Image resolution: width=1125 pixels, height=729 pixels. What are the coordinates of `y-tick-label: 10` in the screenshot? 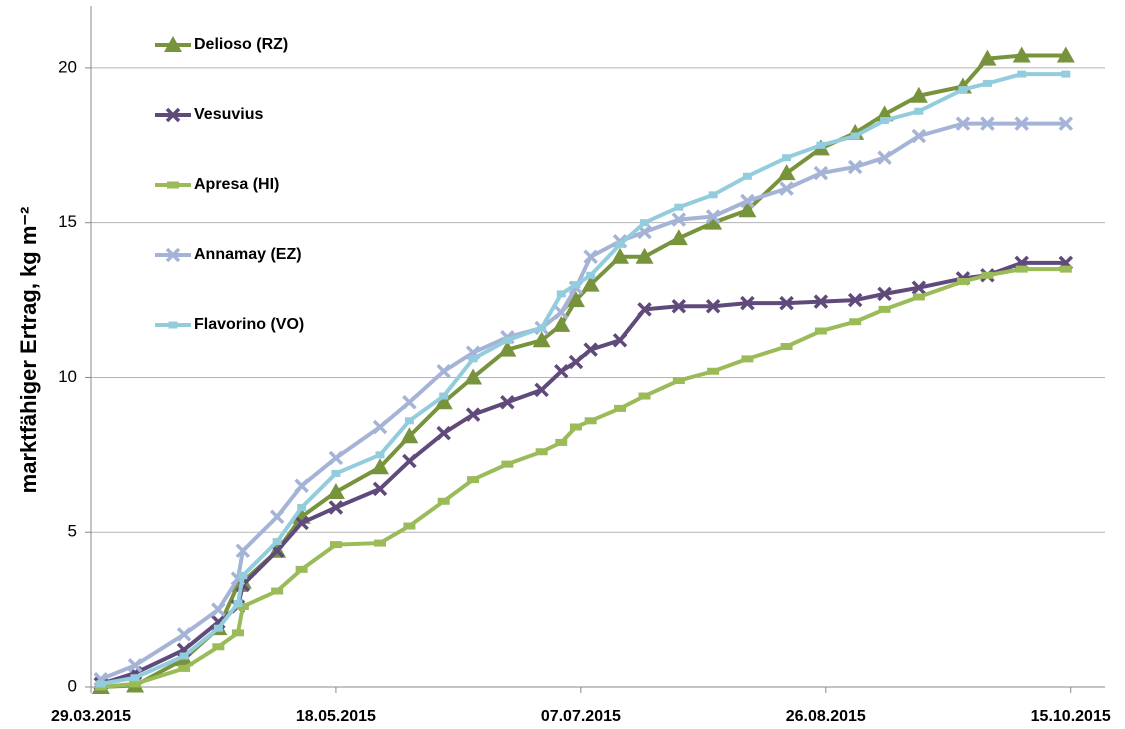 It's located at (67, 376).